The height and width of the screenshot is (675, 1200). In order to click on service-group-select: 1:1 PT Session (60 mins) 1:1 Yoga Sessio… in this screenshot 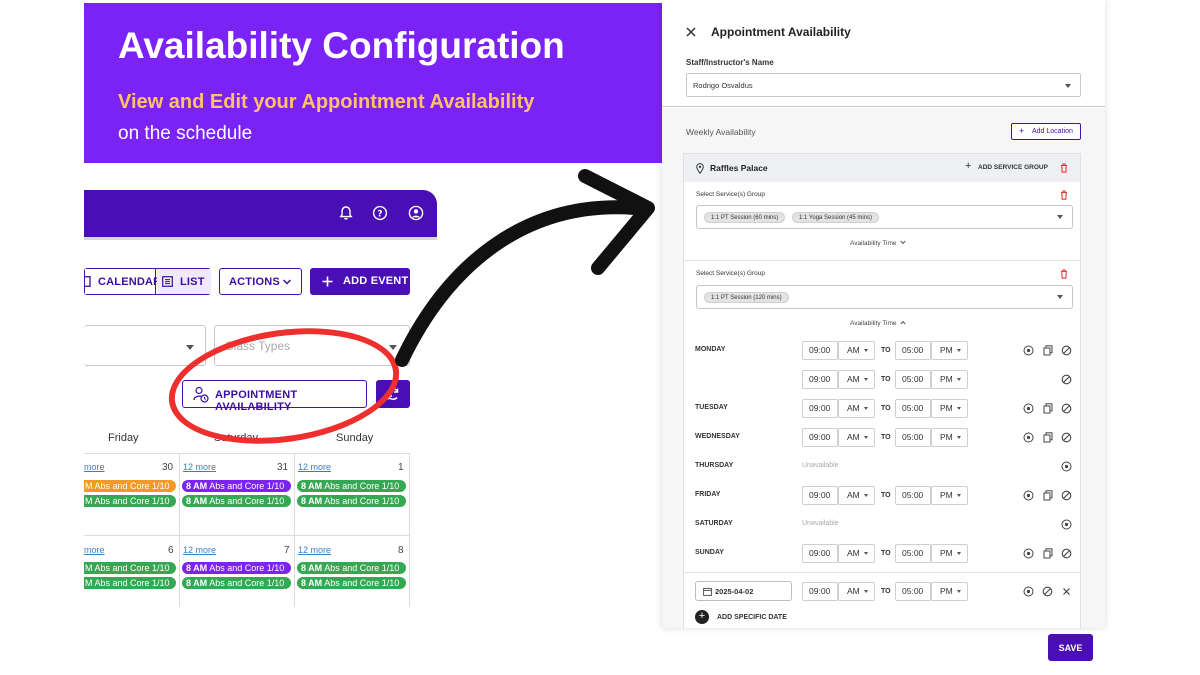, I will do `click(884, 217)`.